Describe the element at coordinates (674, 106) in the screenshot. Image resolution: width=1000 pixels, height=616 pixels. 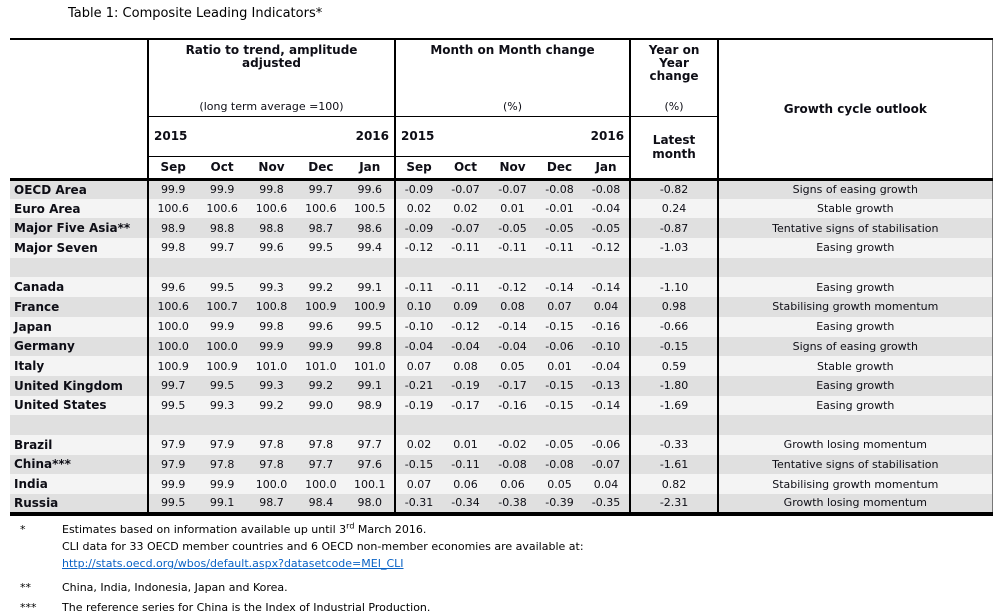
I see `yoy-section-subtitle: (%)` at that location.